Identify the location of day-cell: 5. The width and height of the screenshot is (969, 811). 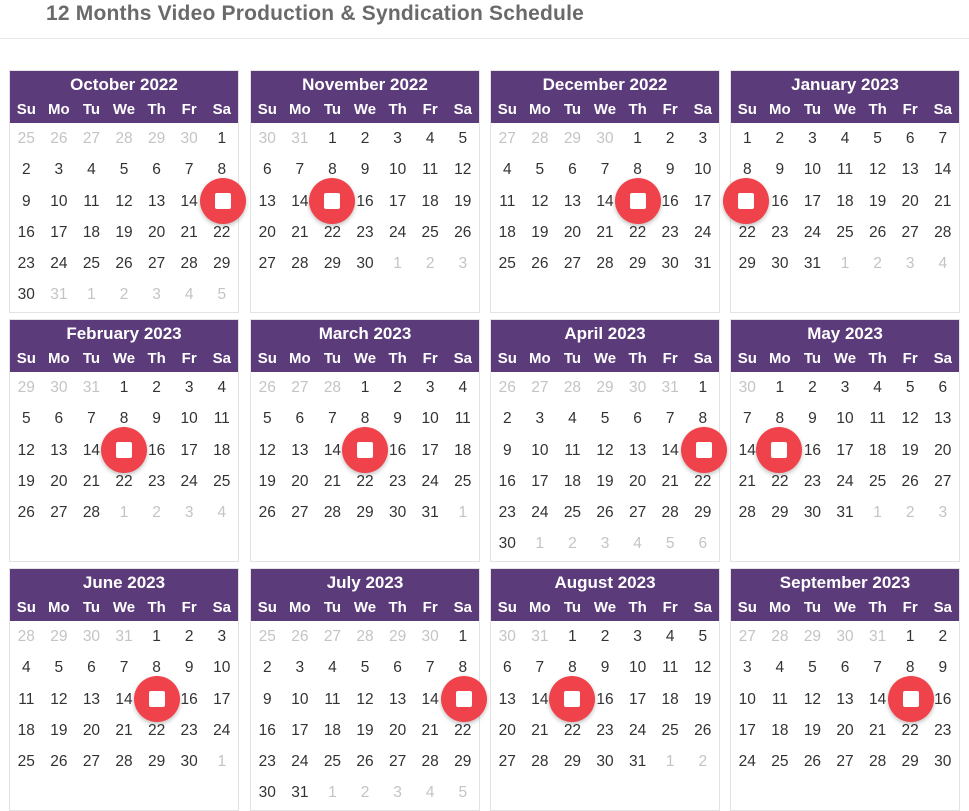
(124, 170).